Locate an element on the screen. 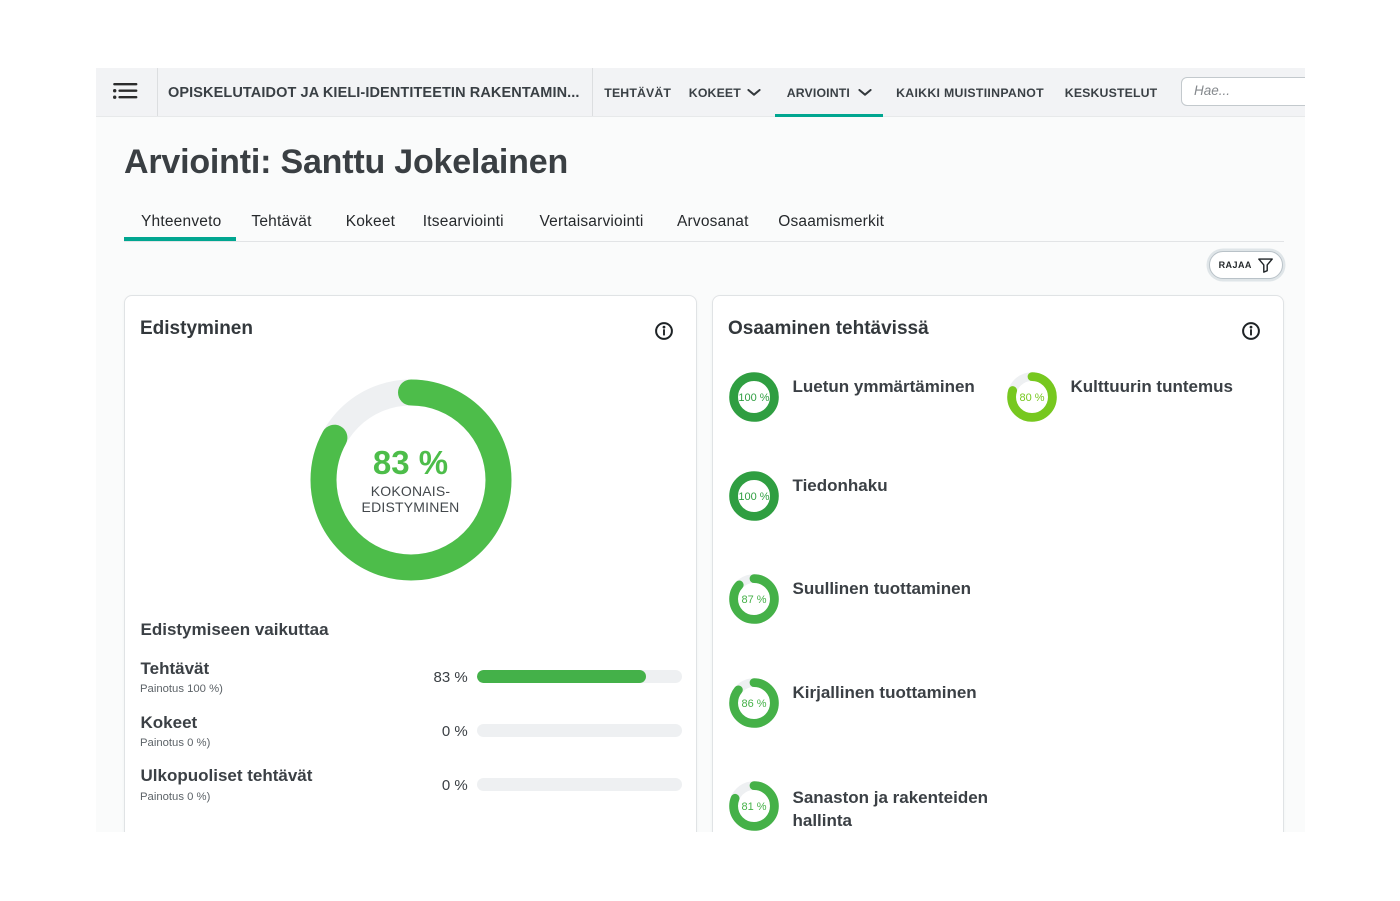 The width and height of the screenshot is (1400, 901). svg-text: 87 % is located at coordinates (753, 600).